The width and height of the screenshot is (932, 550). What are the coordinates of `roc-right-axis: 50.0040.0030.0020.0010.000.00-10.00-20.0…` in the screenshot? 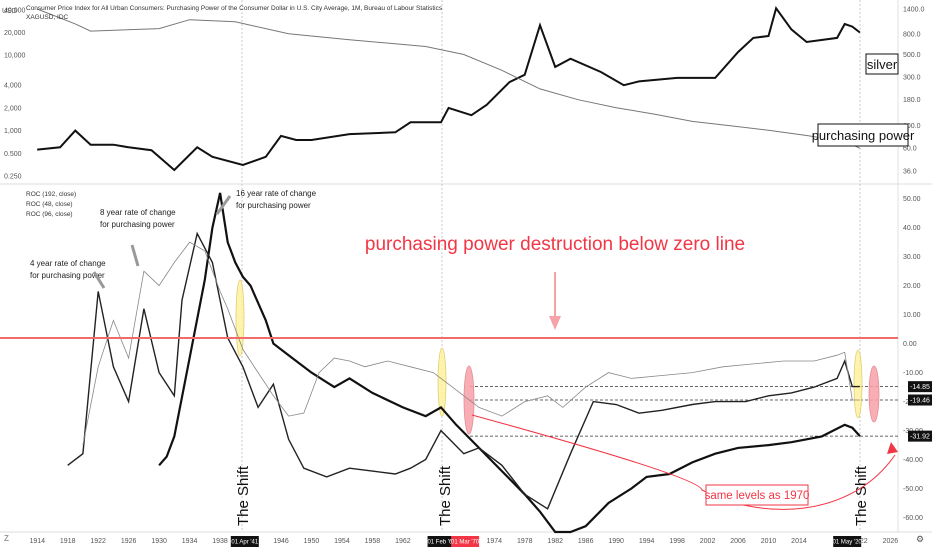 It's located at (913, 359).